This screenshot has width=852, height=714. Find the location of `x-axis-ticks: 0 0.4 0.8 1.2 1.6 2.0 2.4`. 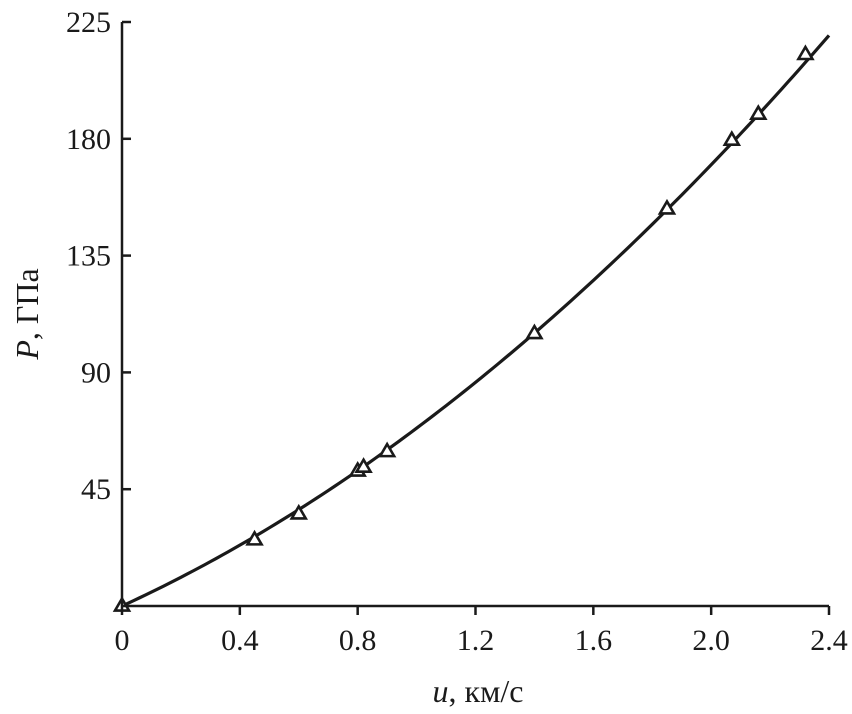

x-axis-ticks: 0 0.4 0.8 1.2 1.6 2.0 2.4 is located at coordinates (481, 631).